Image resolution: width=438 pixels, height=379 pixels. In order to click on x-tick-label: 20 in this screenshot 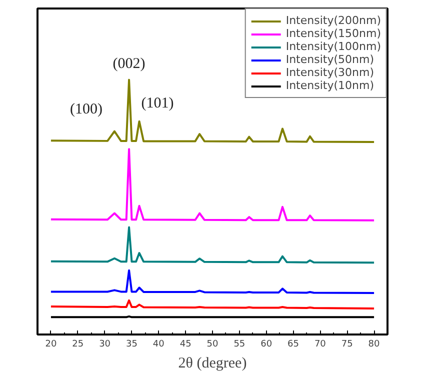, I will do `click(51, 345)`.